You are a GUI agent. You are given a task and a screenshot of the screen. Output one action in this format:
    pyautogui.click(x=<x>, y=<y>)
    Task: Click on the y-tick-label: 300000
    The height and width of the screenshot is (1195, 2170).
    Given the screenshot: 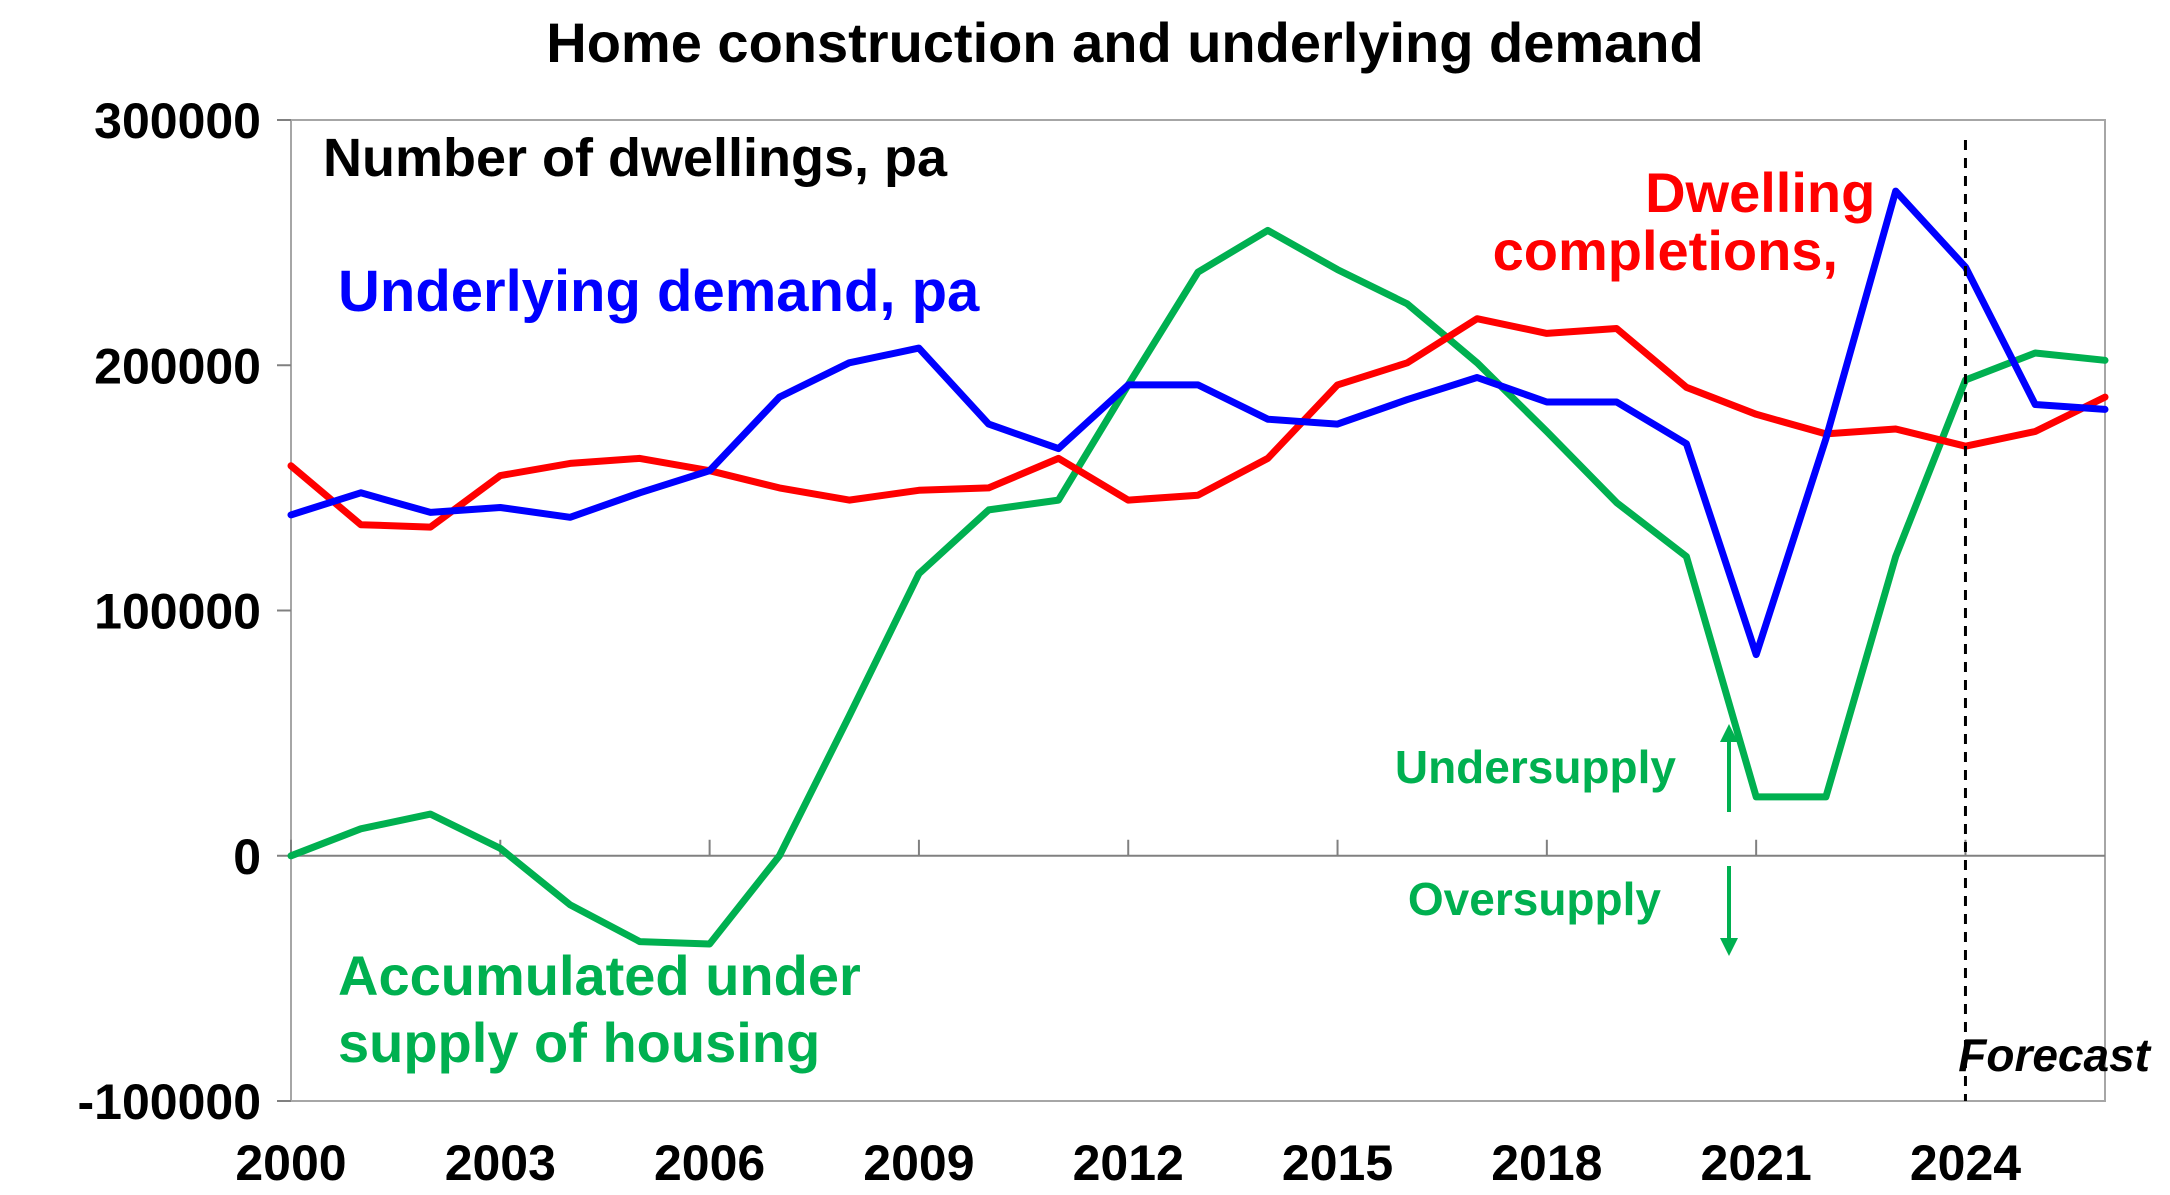 What is the action you would take?
    pyautogui.click(x=177, y=121)
    